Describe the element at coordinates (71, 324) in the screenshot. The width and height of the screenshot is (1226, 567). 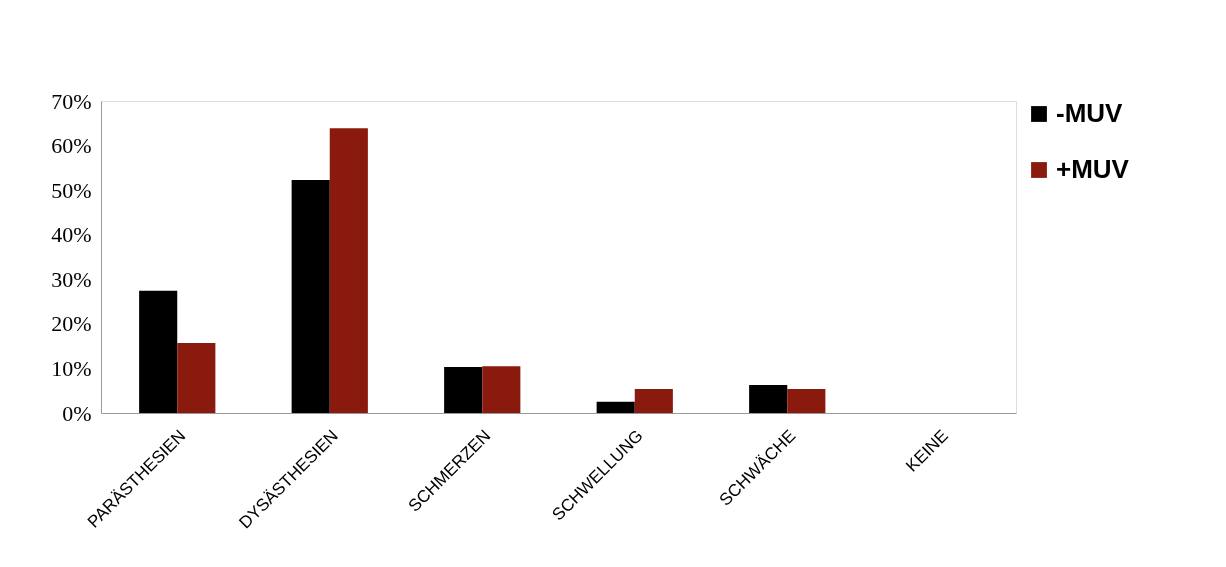
I see `y-tick-label: 20%` at that location.